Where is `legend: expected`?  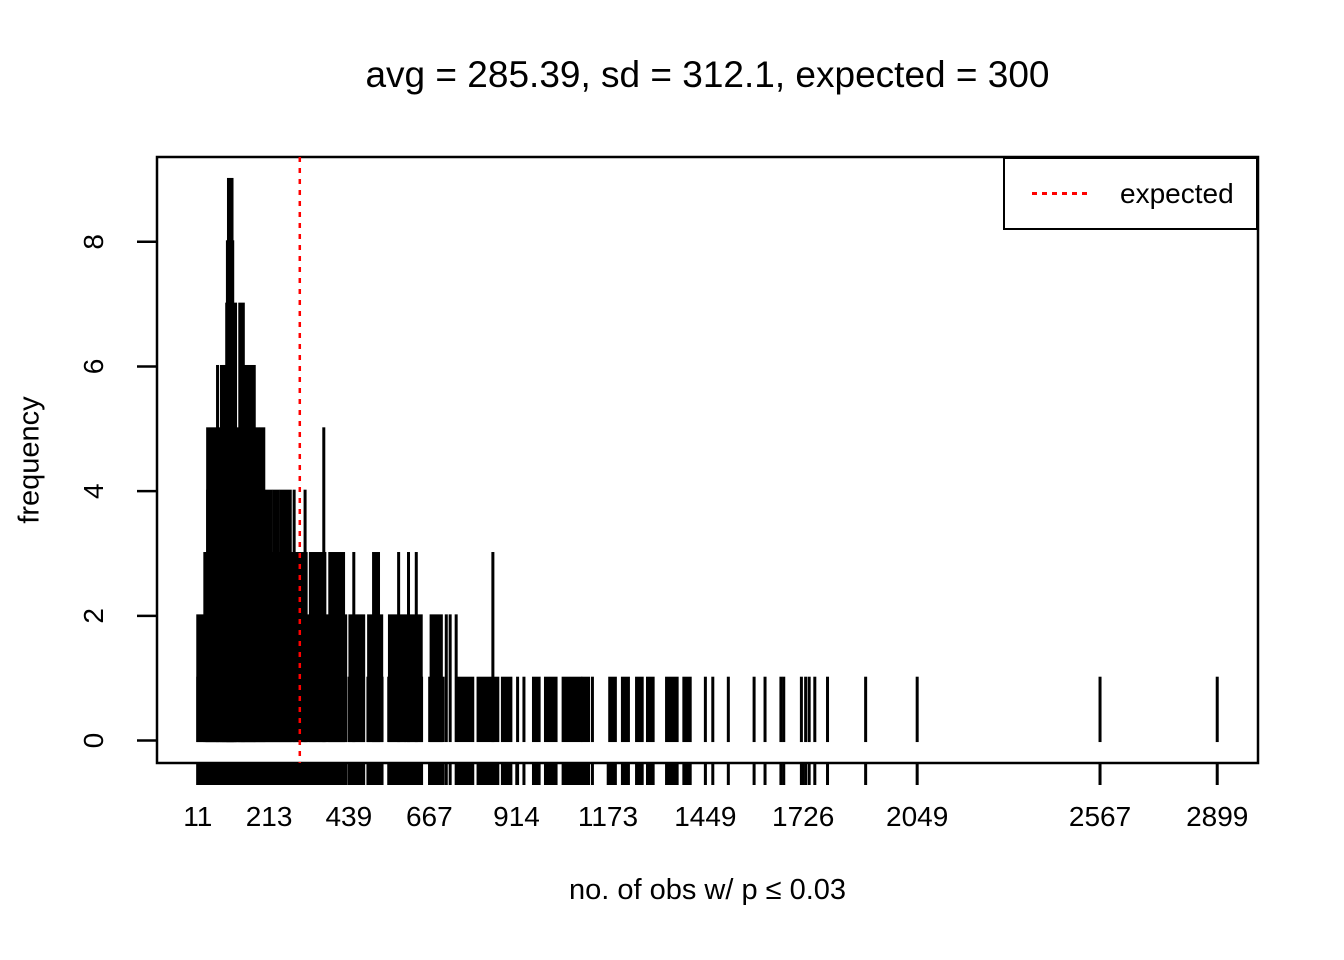
legend: expected is located at coordinates (1130, 193).